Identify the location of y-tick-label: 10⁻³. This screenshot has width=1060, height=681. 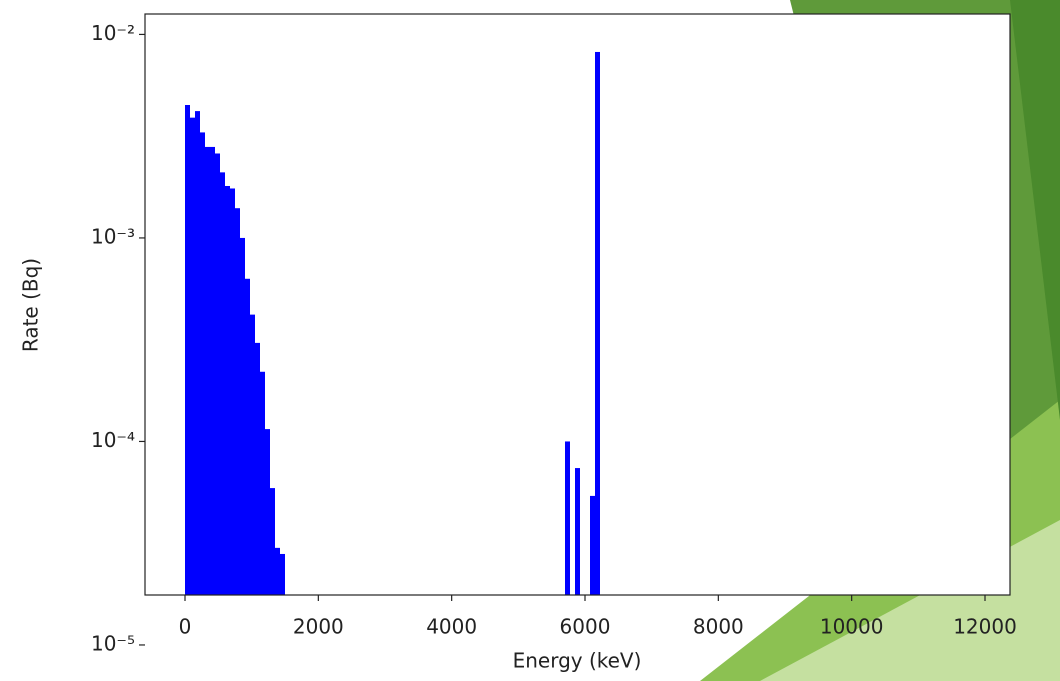
(113, 236).